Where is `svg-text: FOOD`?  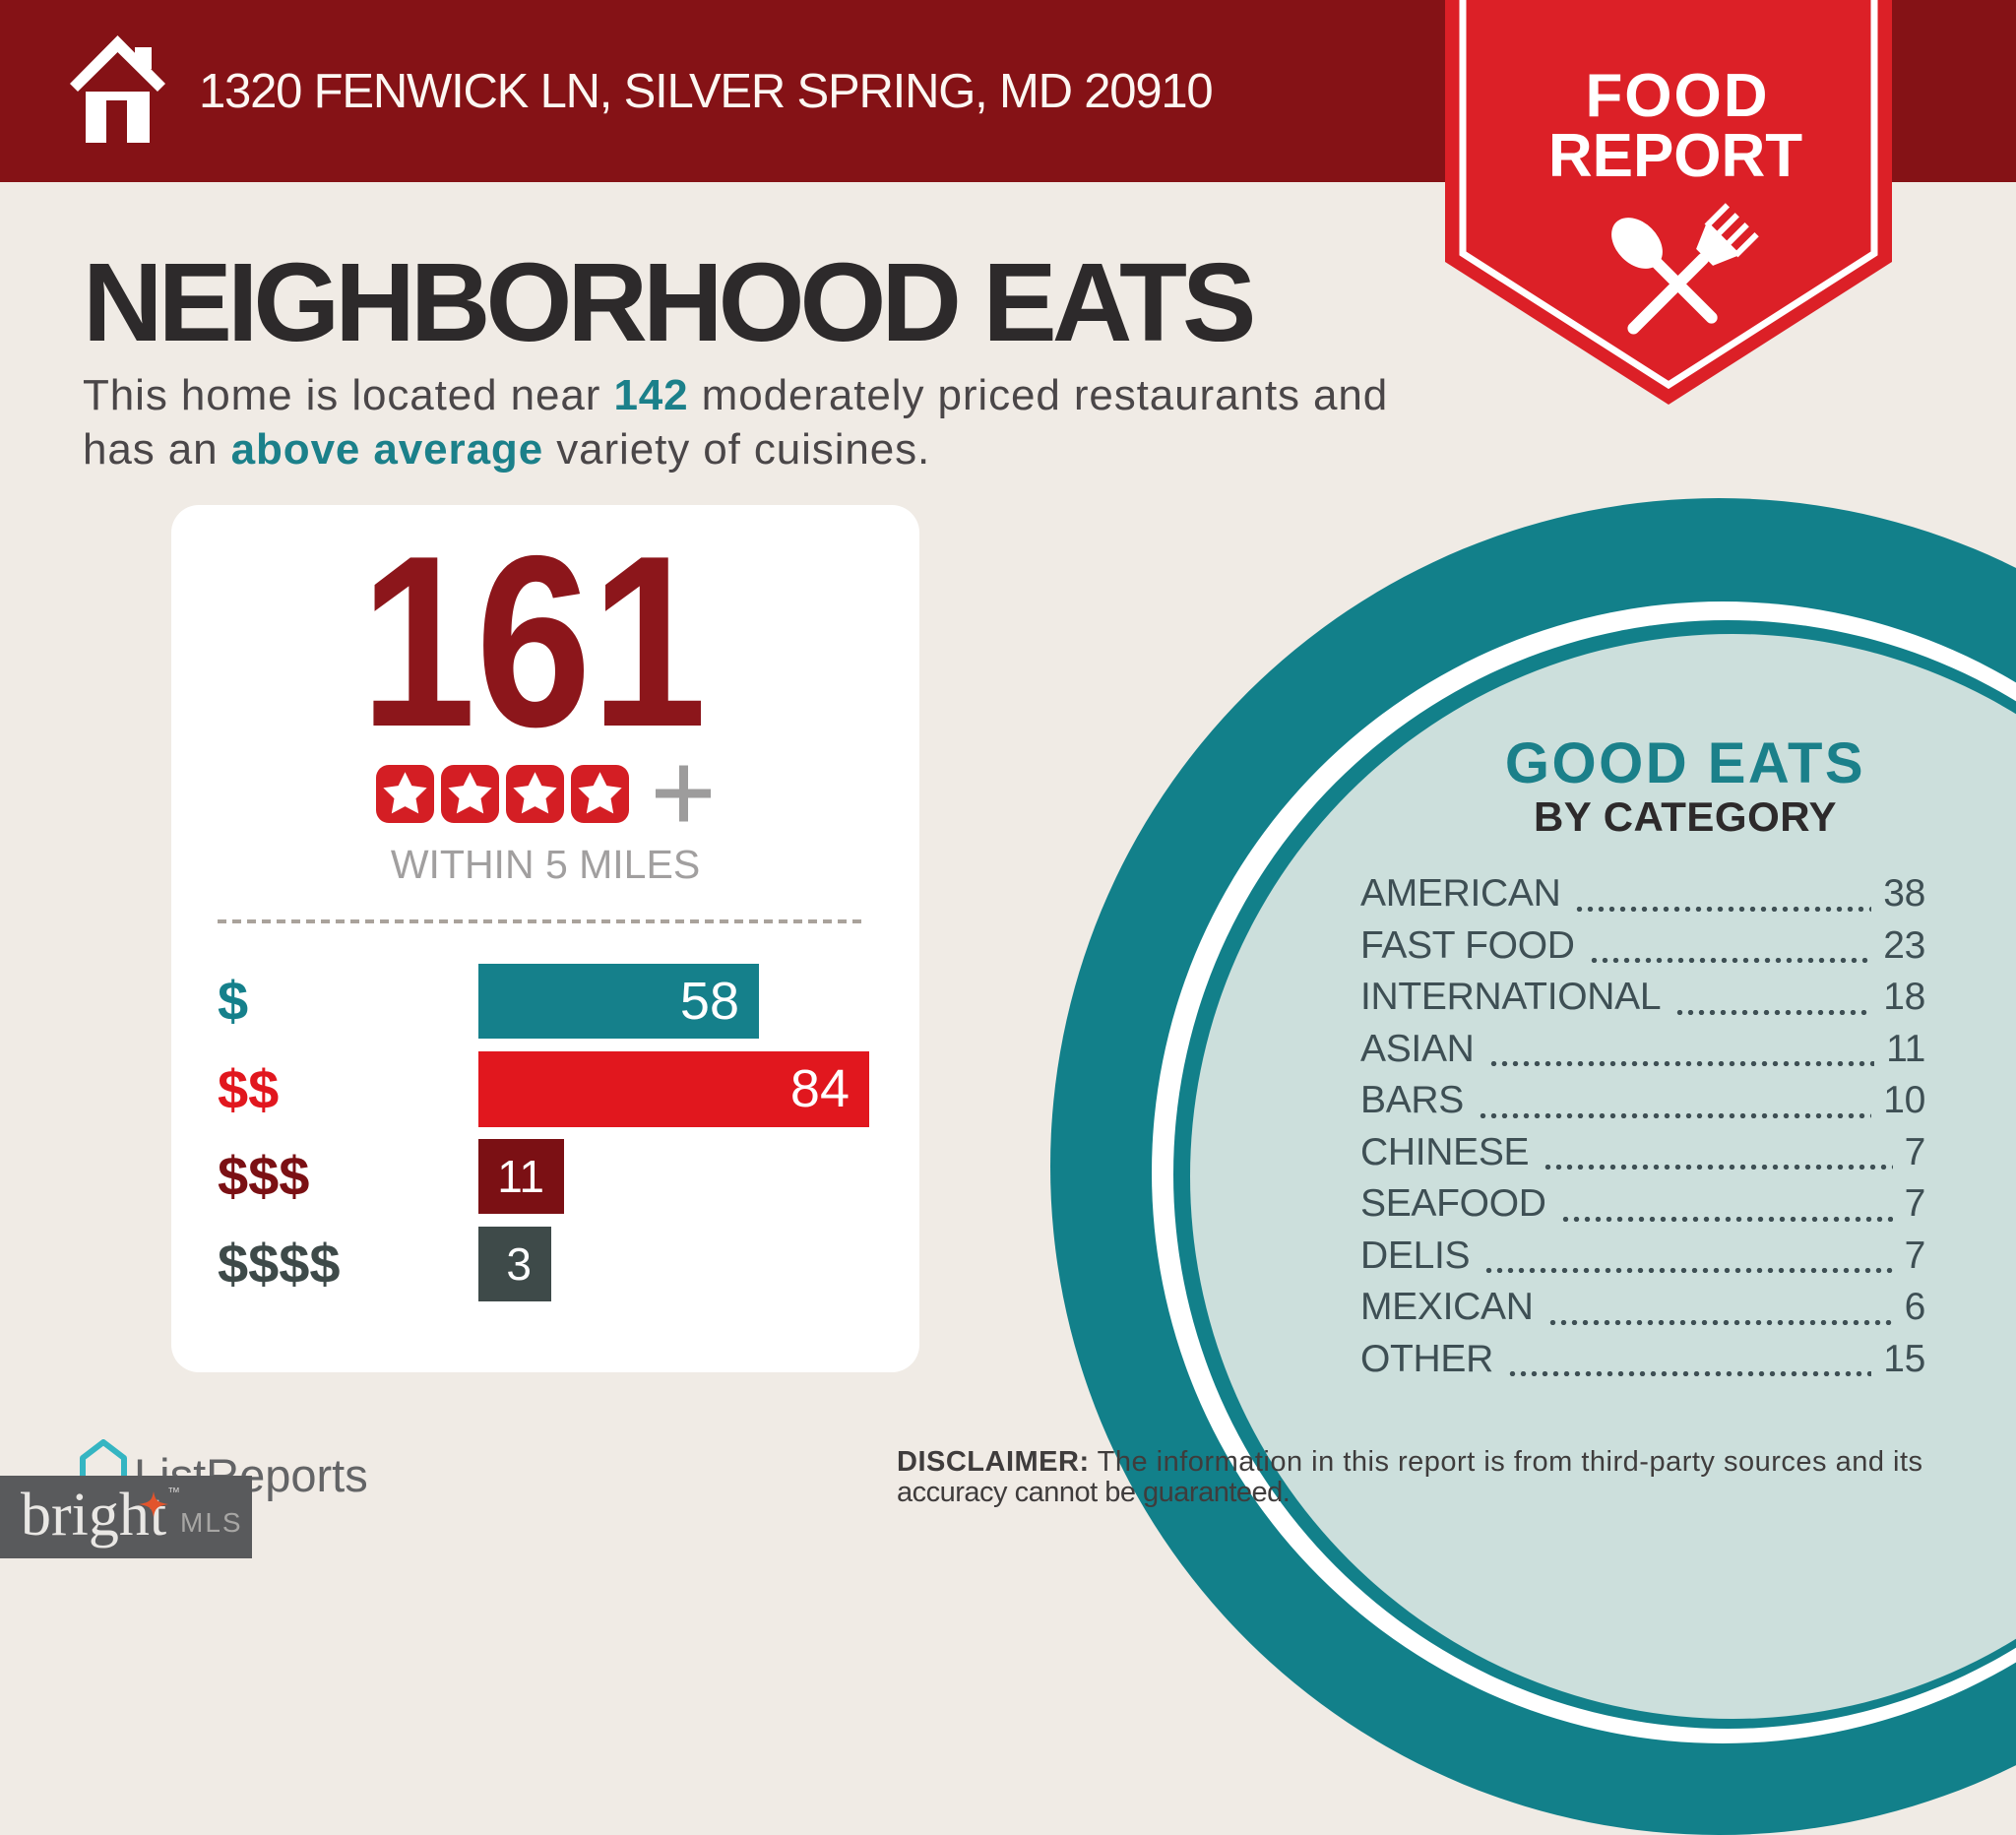
svg-text: FOOD is located at coordinates (1677, 96).